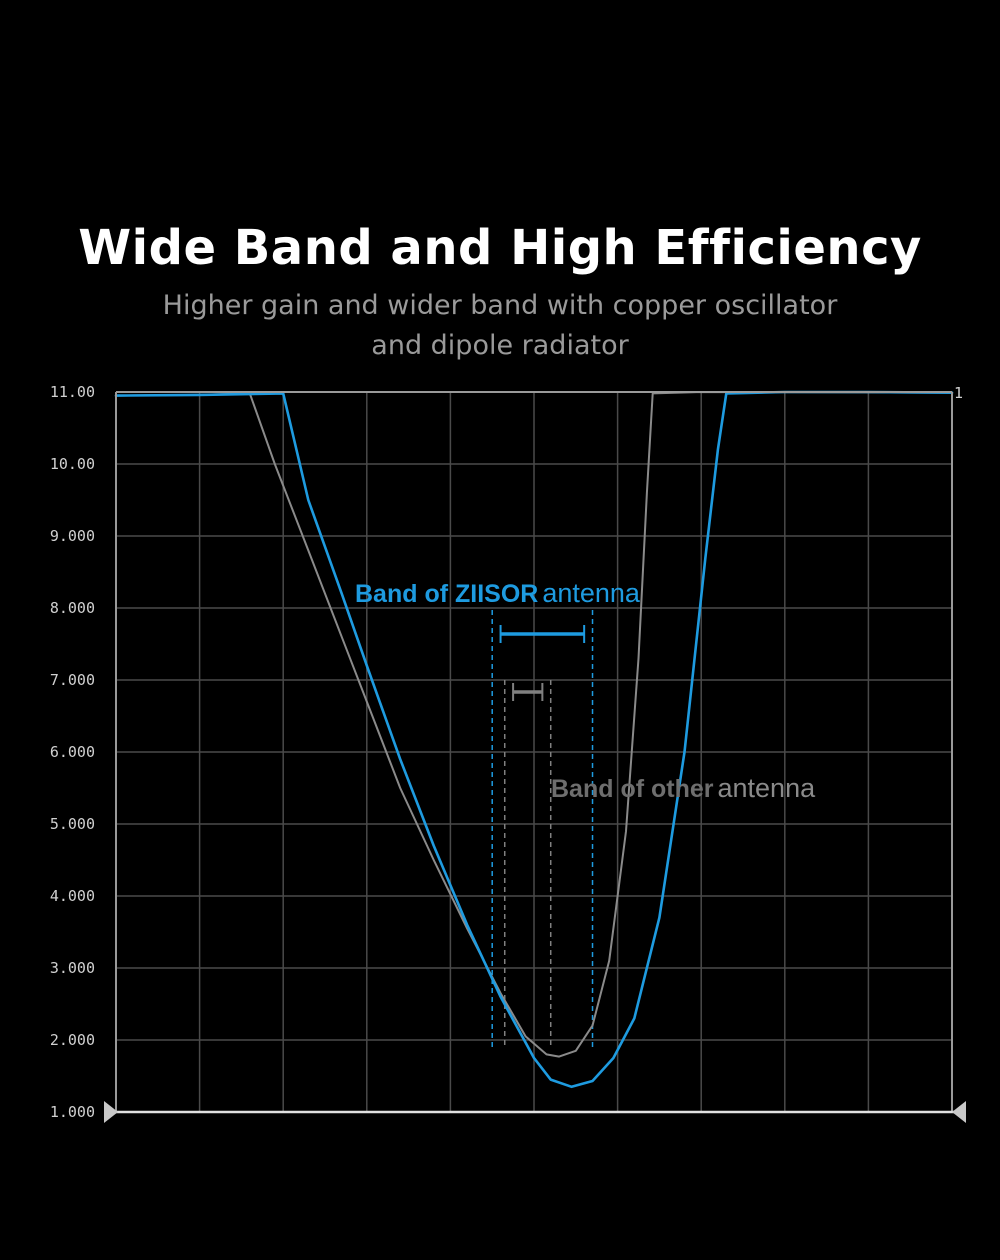 This screenshot has height=1260, width=1000. I want to click on y-tick-label: 5.000, so click(72, 824).